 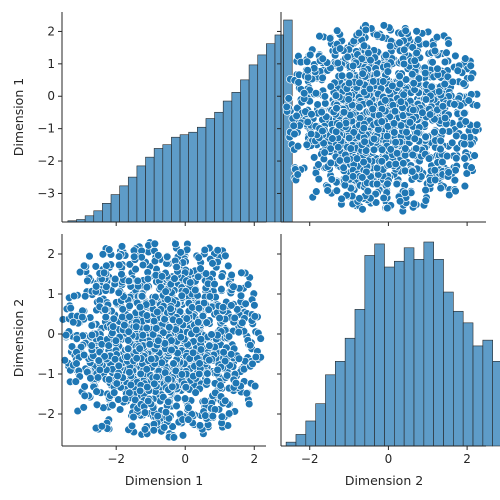 I want to click on dim1-y-tick-label: 1, so click(x=51, y=64).